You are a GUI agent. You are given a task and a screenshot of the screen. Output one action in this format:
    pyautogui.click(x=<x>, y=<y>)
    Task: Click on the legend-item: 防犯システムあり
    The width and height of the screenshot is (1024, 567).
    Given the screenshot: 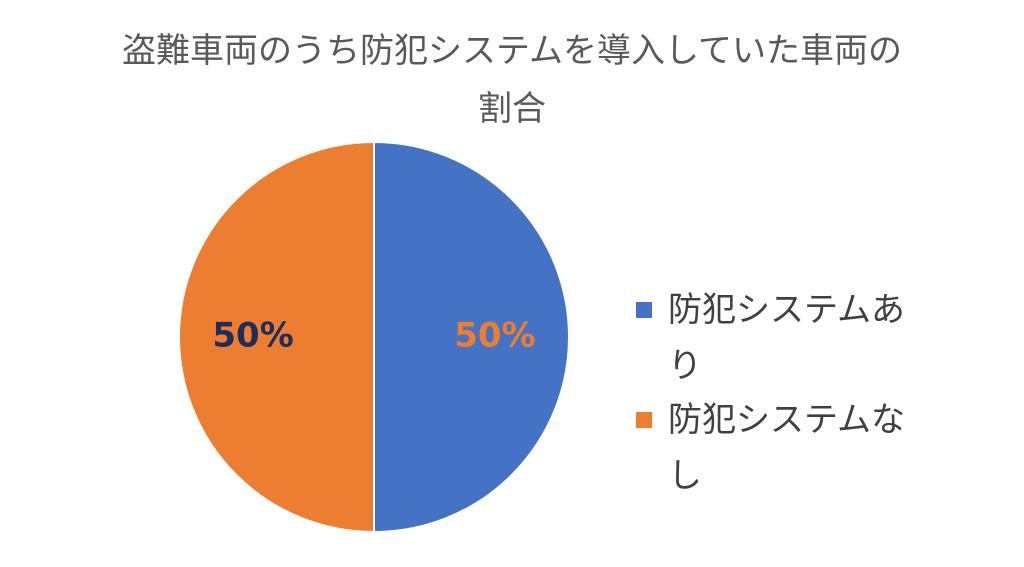 What is the action you would take?
    pyautogui.click(x=782, y=338)
    